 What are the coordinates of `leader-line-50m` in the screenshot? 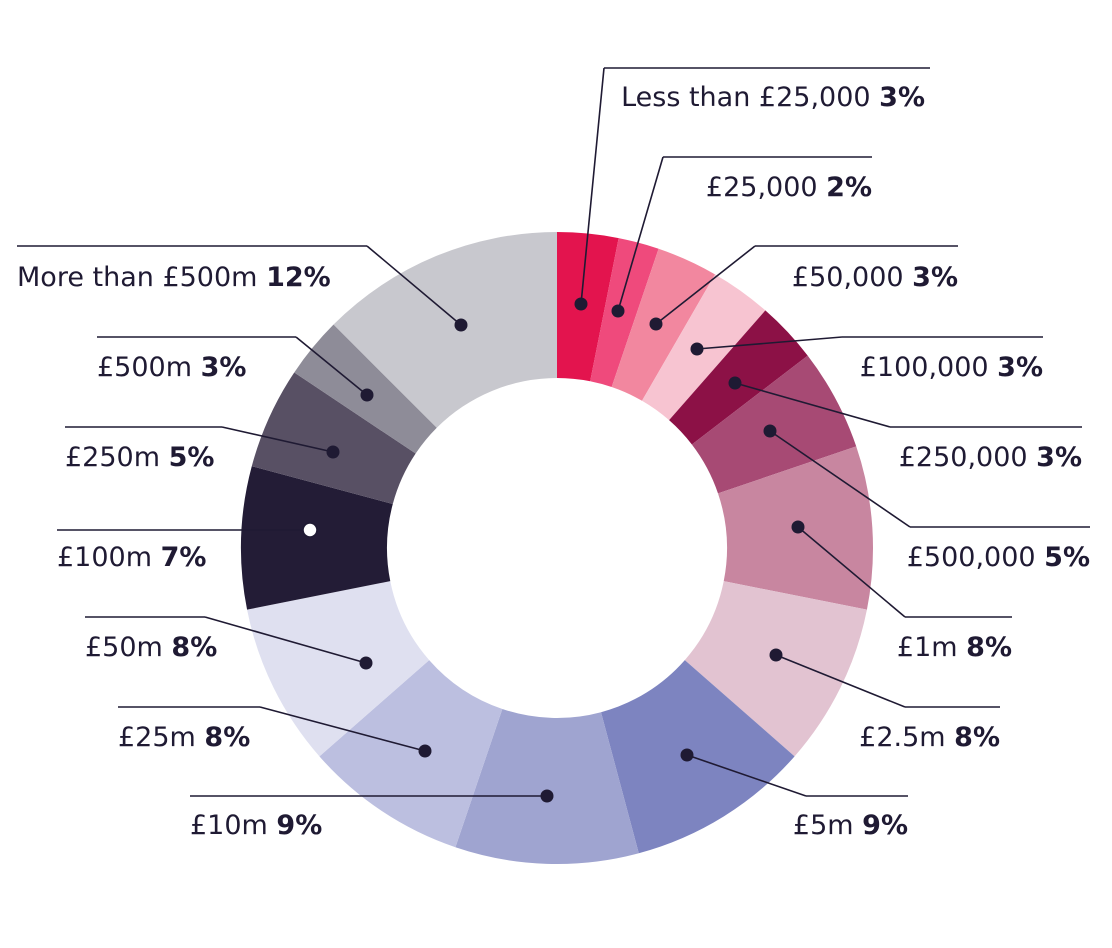 It's located at (285, 640).